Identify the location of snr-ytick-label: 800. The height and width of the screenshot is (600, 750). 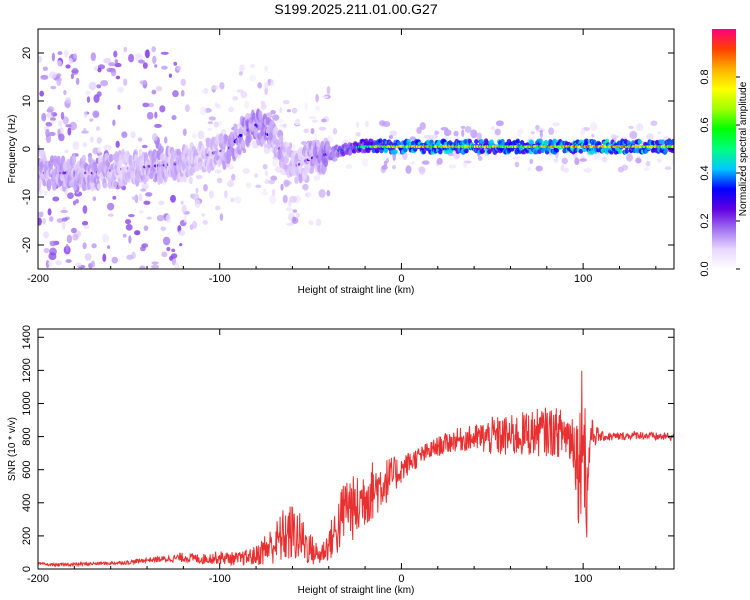
(27, 436).